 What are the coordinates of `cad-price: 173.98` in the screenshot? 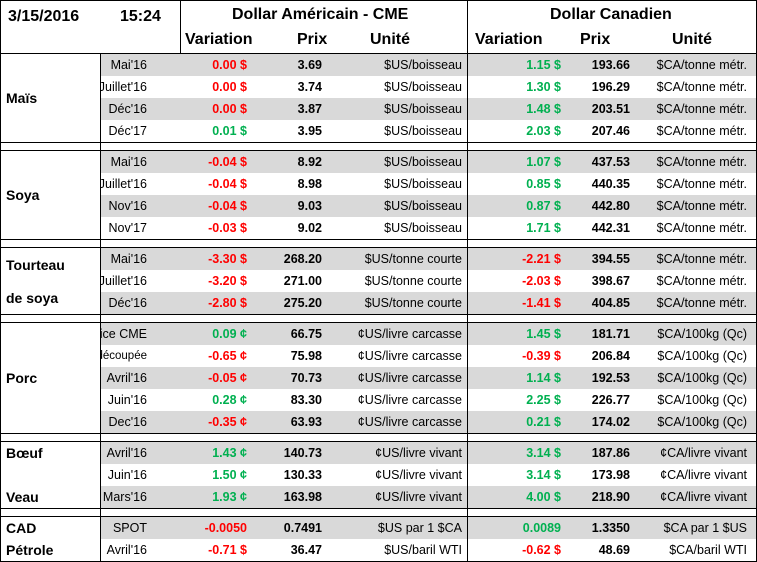 It's located at (610, 475).